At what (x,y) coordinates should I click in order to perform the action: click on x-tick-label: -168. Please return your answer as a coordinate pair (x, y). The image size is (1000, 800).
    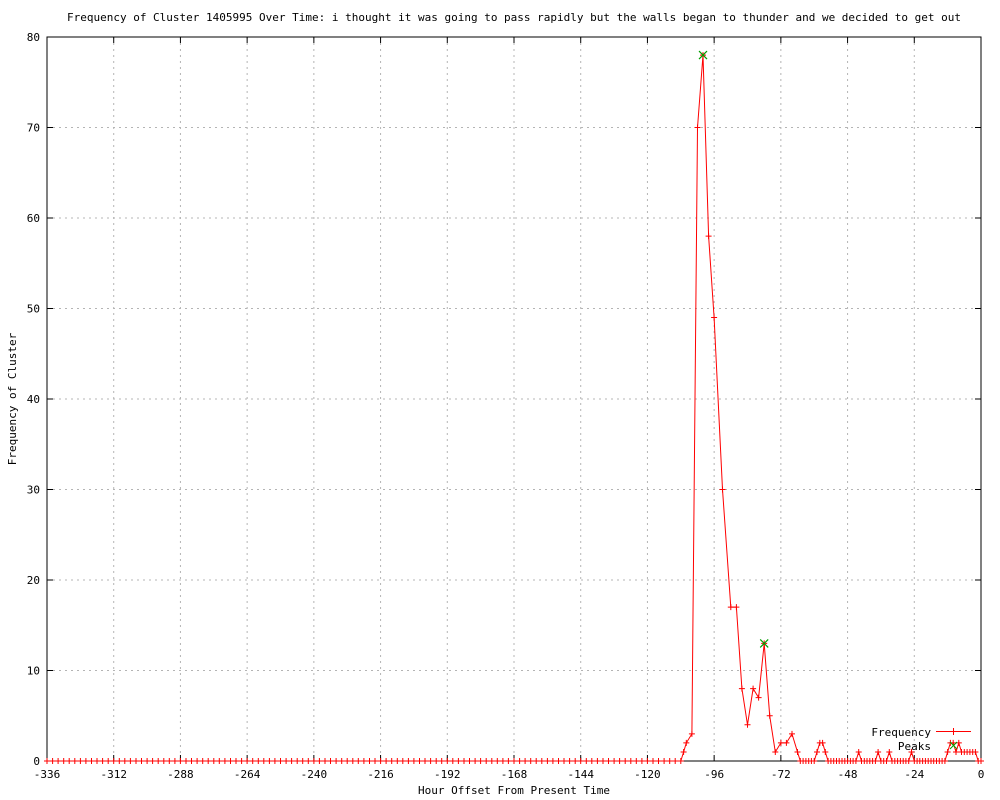
    Looking at the image, I should click on (514, 774).